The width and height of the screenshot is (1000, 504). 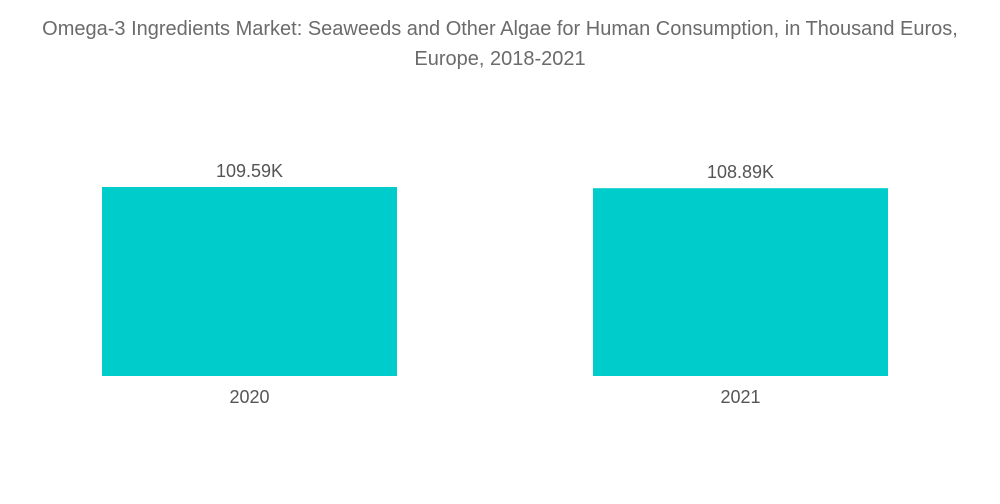 What do you see at coordinates (494, 397) in the screenshot?
I see `x-tick-labels-group: 2020 2021` at bounding box center [494, 397].